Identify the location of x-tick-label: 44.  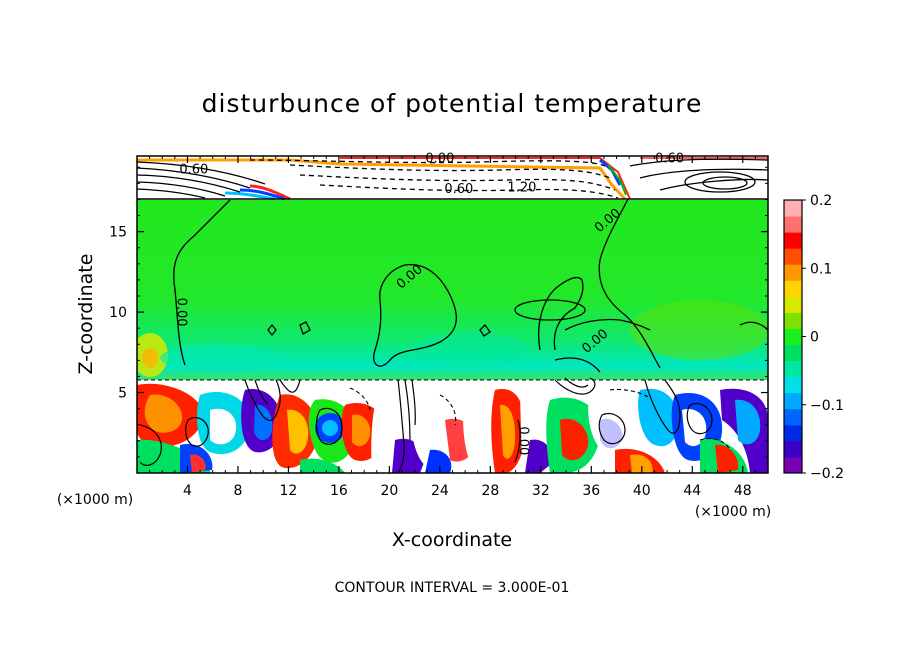
(692, 491).